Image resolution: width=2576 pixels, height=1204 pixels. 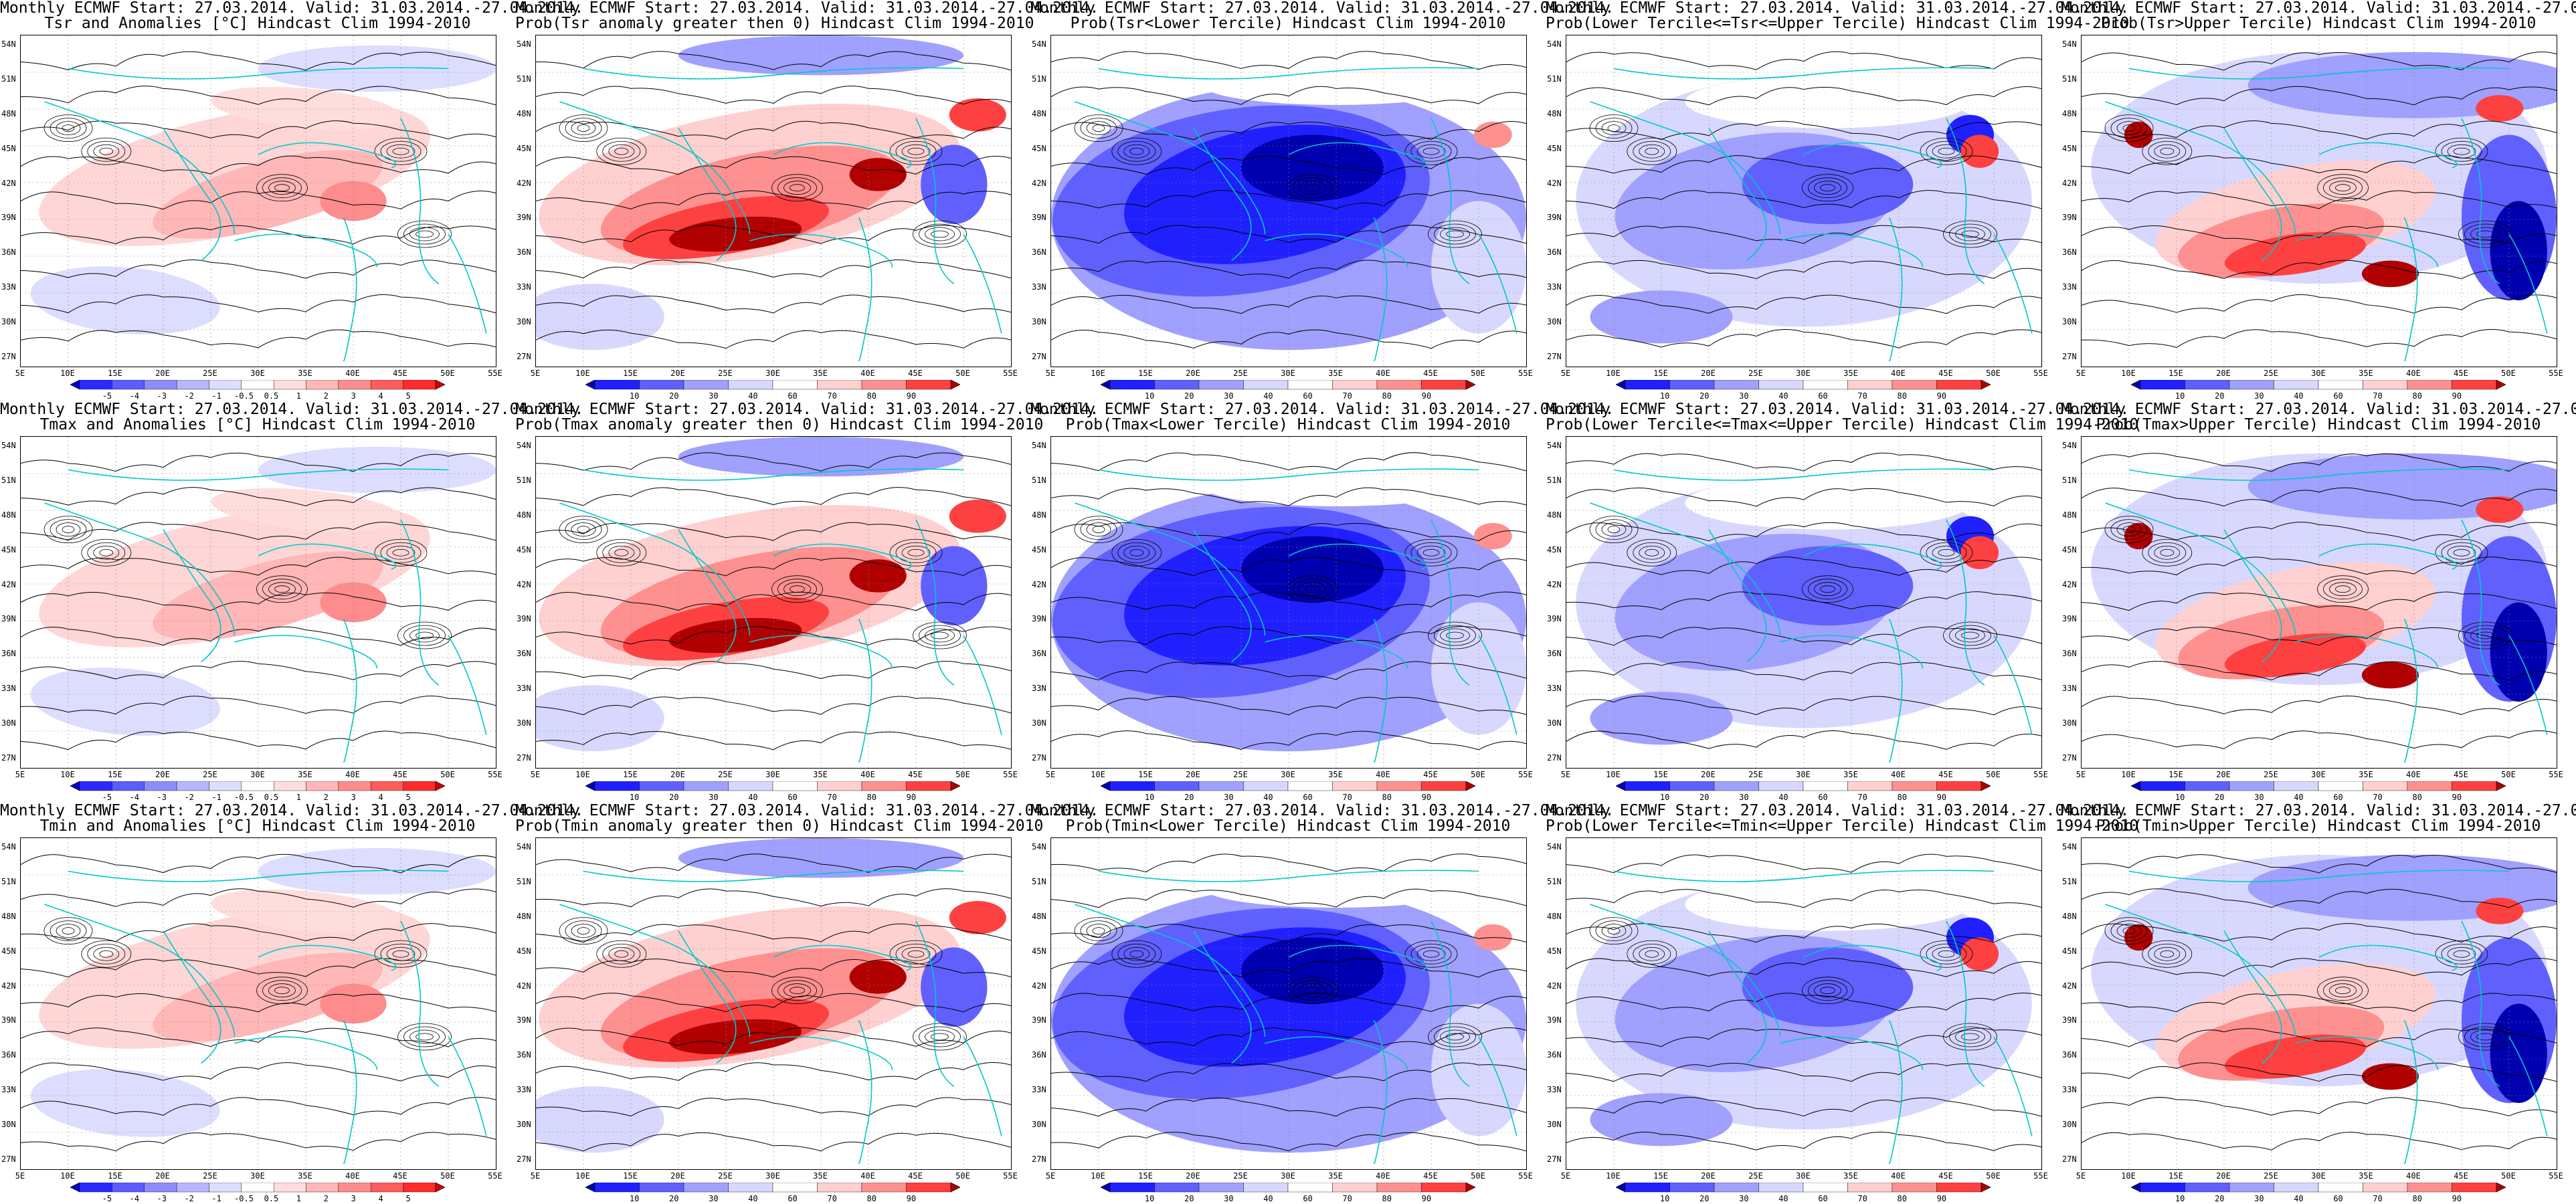 What do you see at coordinates (1704, 797) in the screenshot?
I see `colorbar-tick-label: 20` at bounding box center [1704, 797].